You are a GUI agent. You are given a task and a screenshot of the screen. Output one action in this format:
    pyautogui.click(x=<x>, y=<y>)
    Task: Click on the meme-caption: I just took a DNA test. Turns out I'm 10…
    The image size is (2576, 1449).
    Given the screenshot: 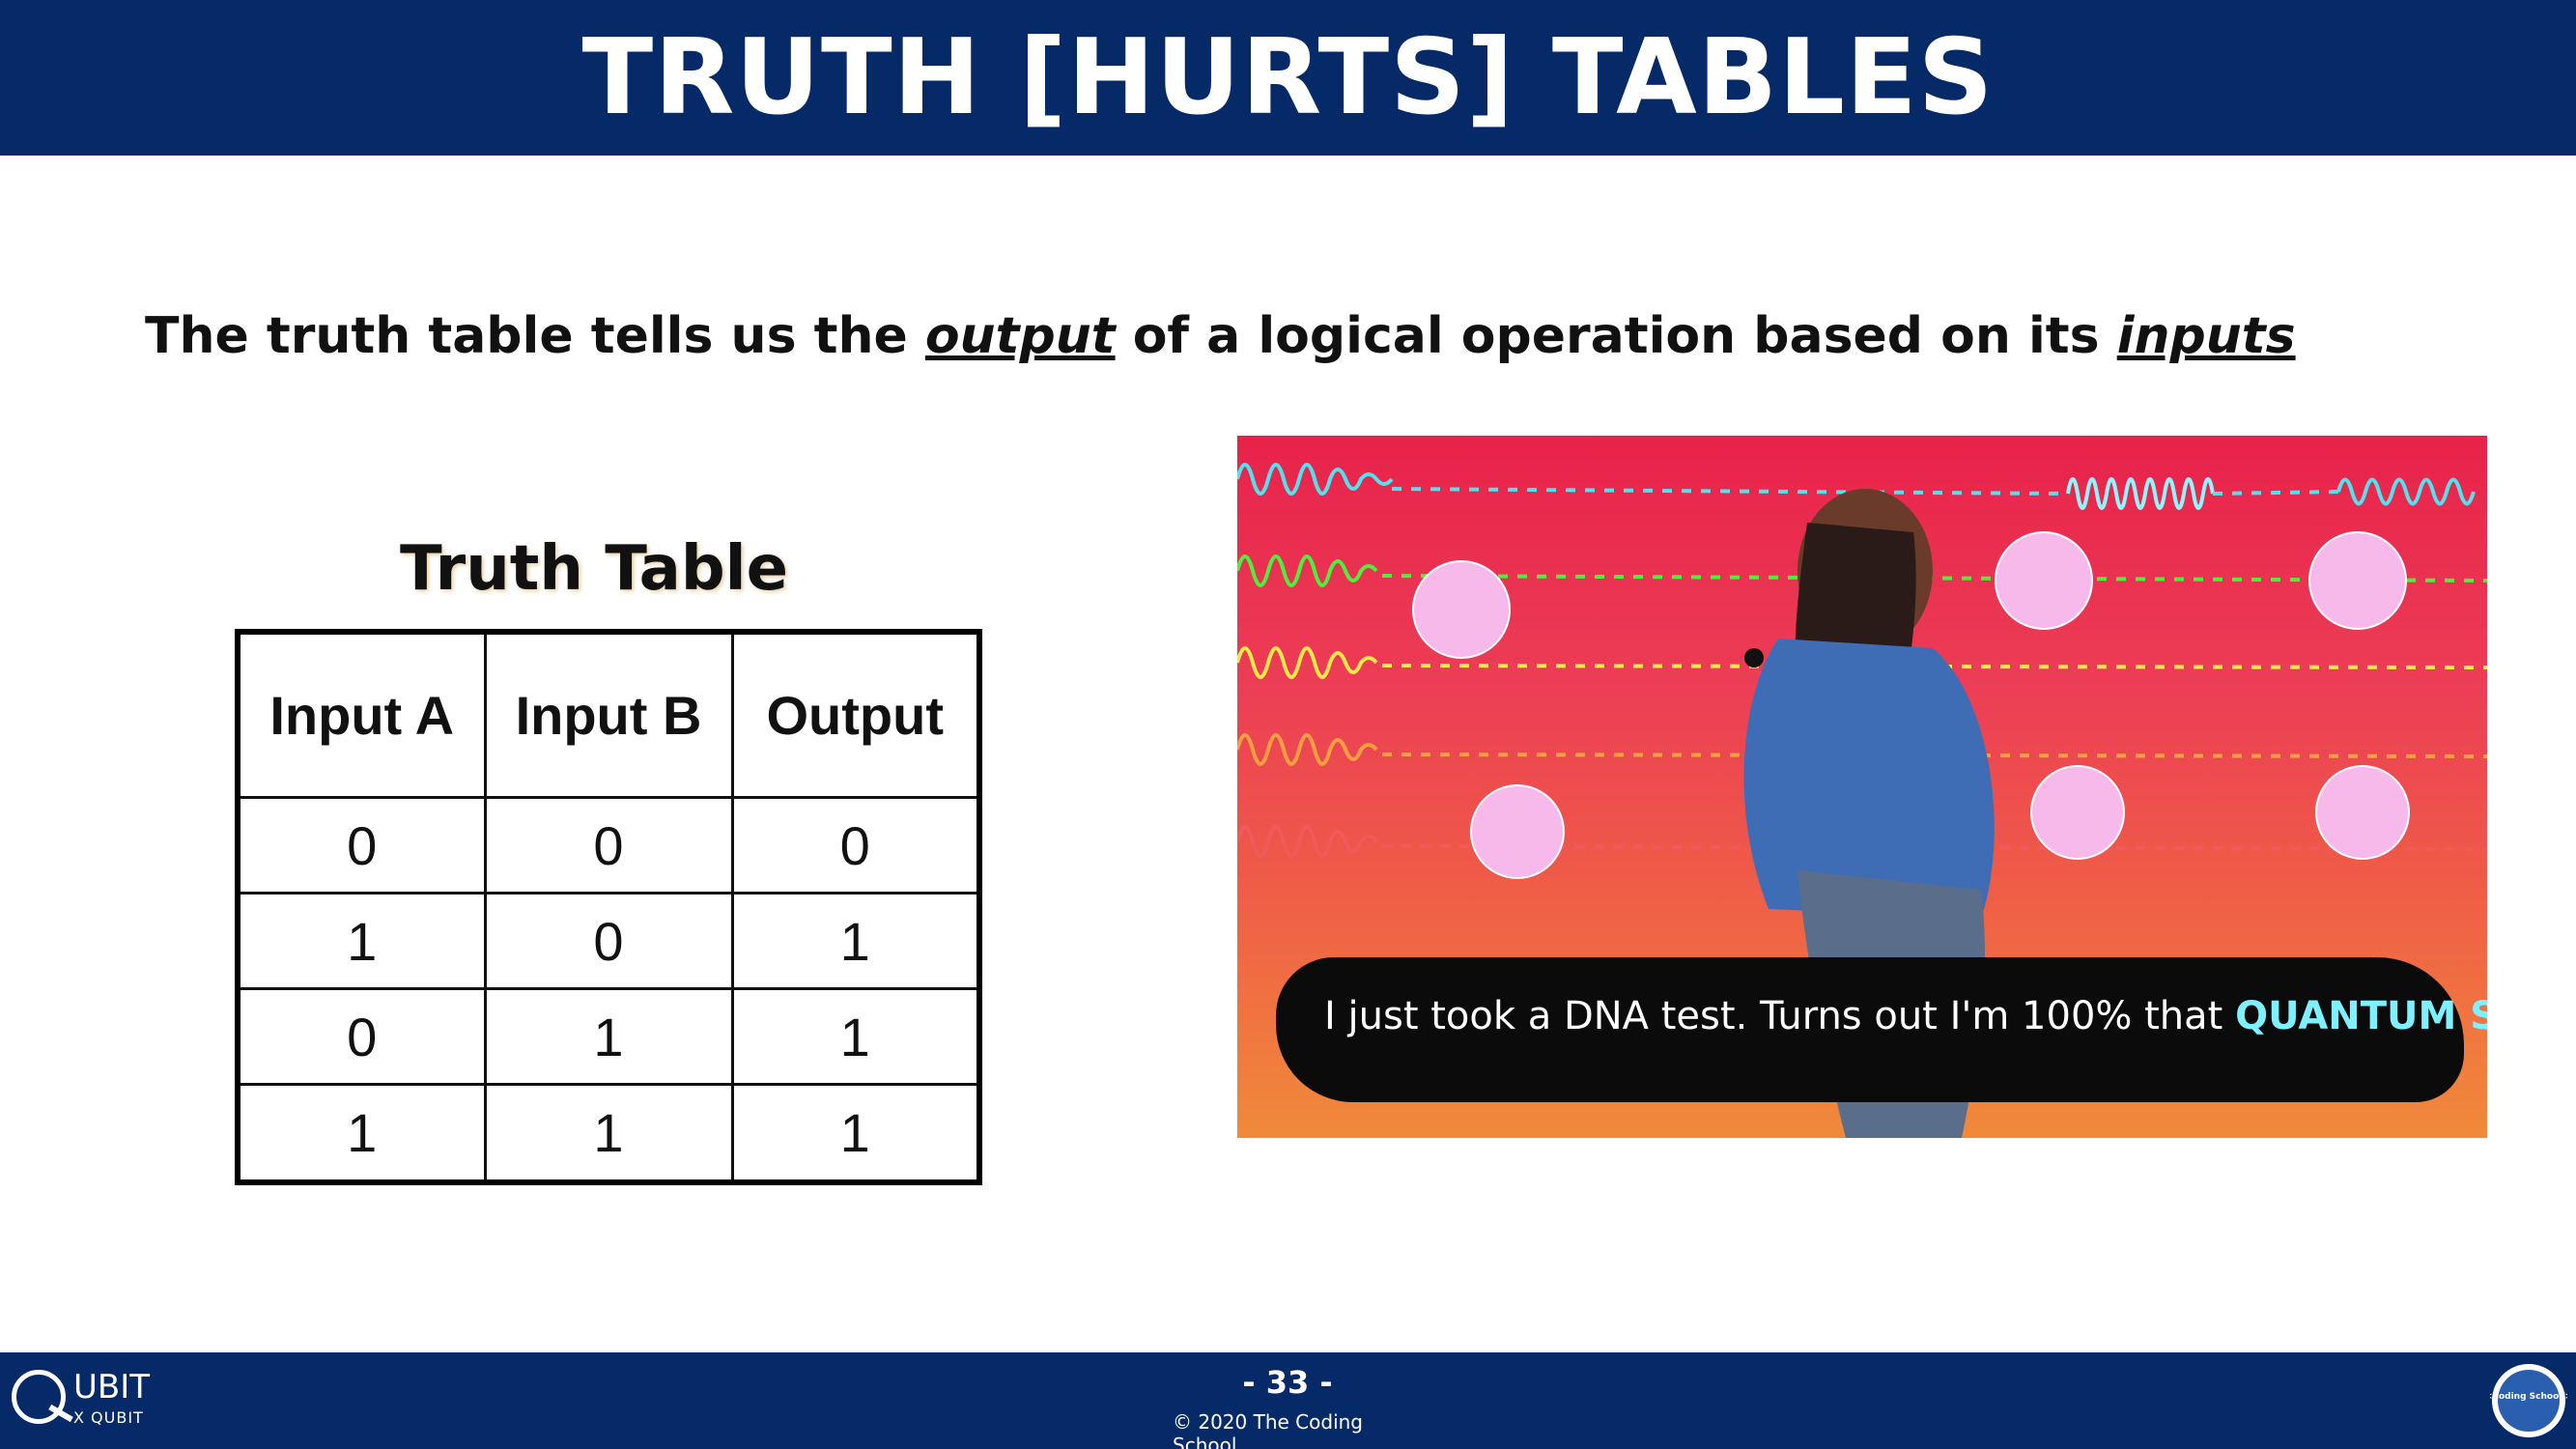 What is the action you would take?
    pyautogui.click(x=1905, y=1016)
    